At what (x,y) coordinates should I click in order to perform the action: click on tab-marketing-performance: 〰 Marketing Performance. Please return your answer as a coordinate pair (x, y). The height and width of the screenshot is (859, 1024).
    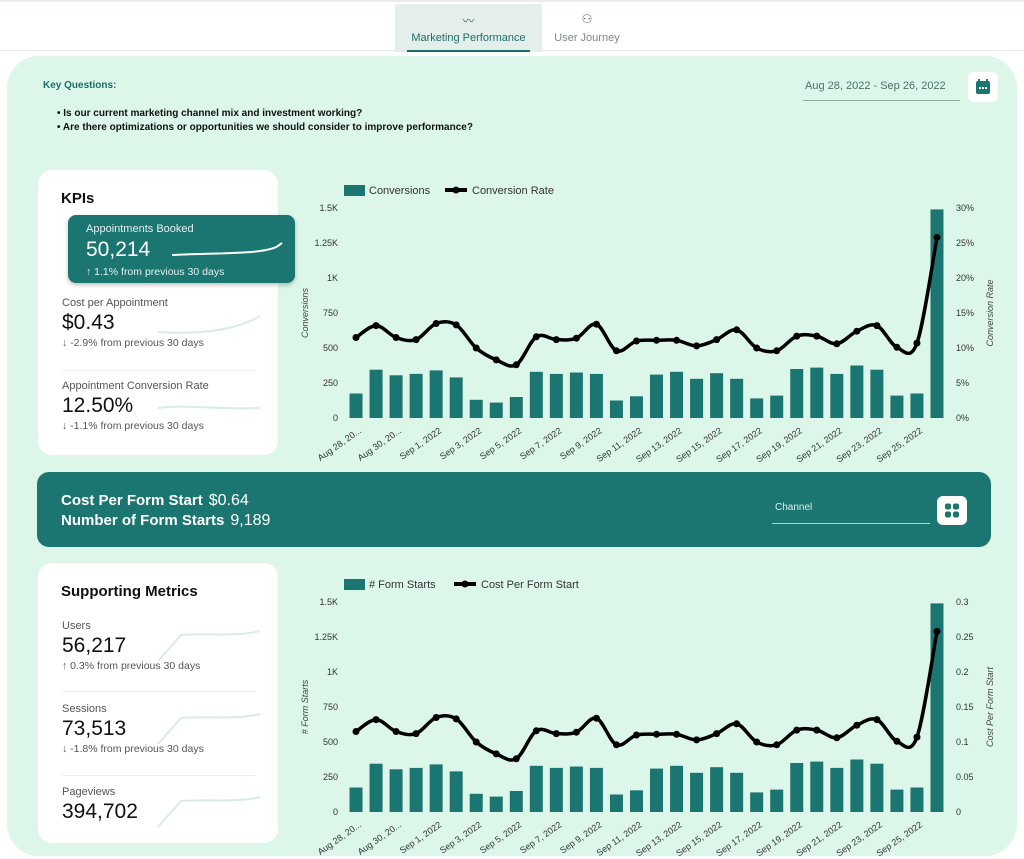
    Looking at the image, I should click on (468, 28).